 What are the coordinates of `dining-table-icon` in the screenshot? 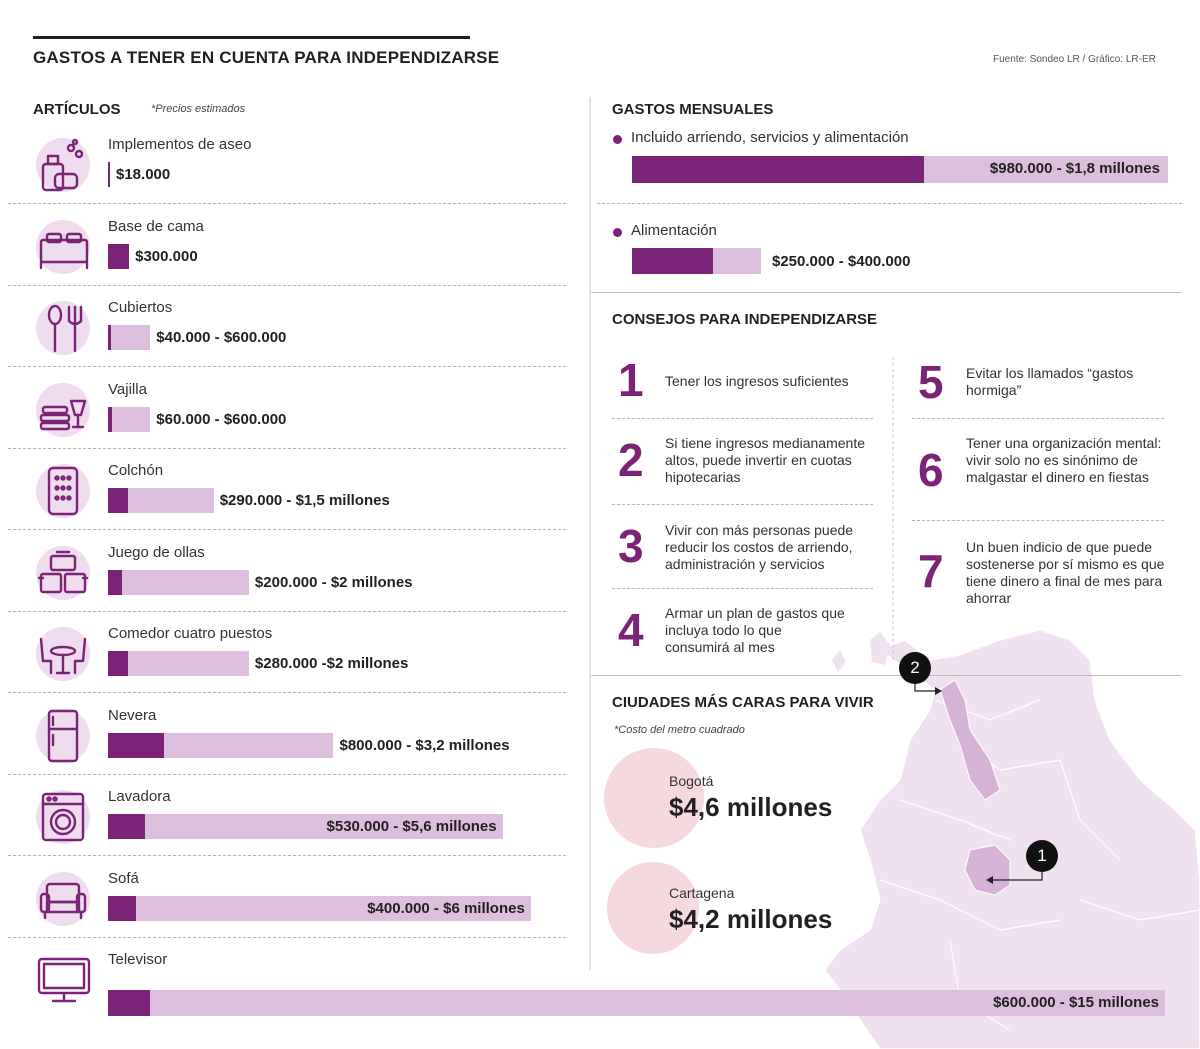 It's located at (64, 654).